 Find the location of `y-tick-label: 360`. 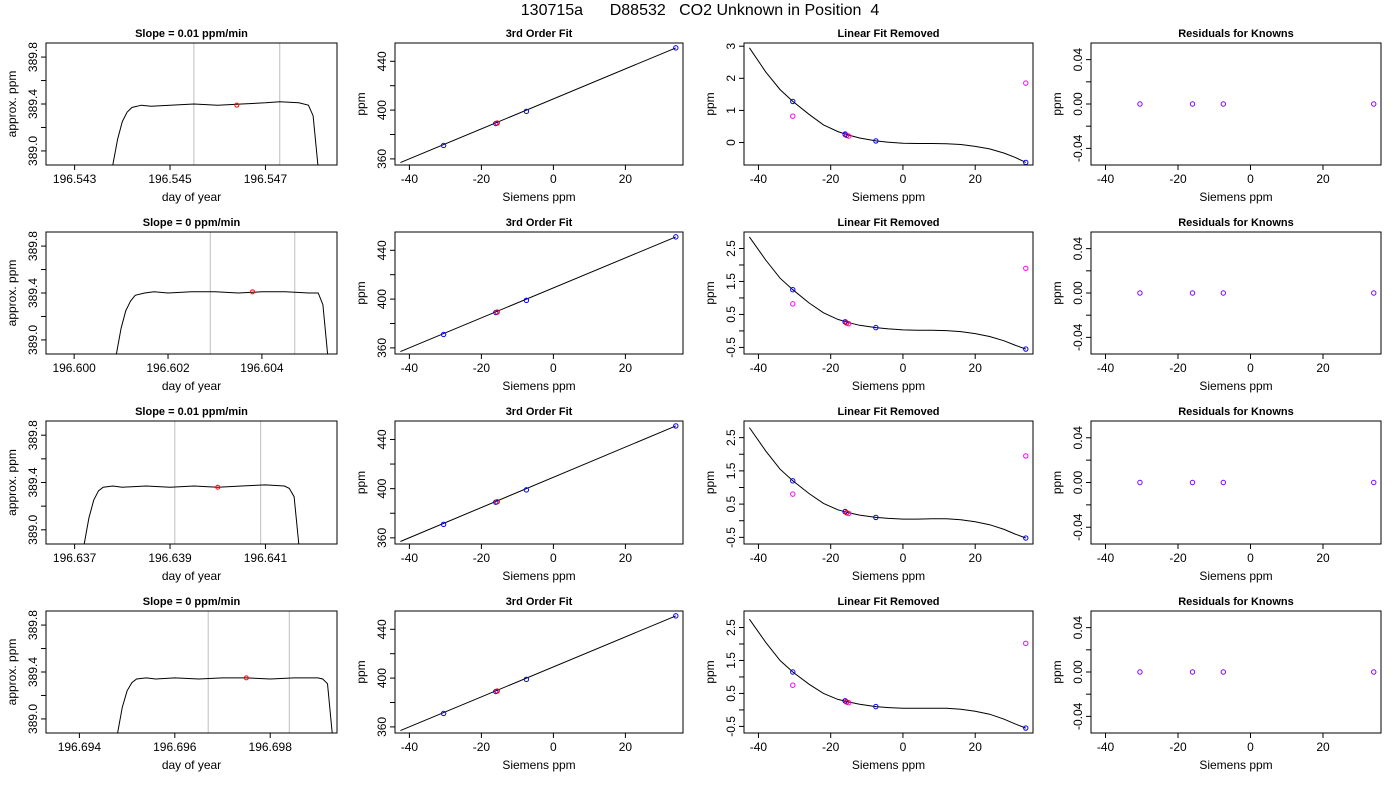

y-tick-label: 360 is located at coordinates (382, 538).